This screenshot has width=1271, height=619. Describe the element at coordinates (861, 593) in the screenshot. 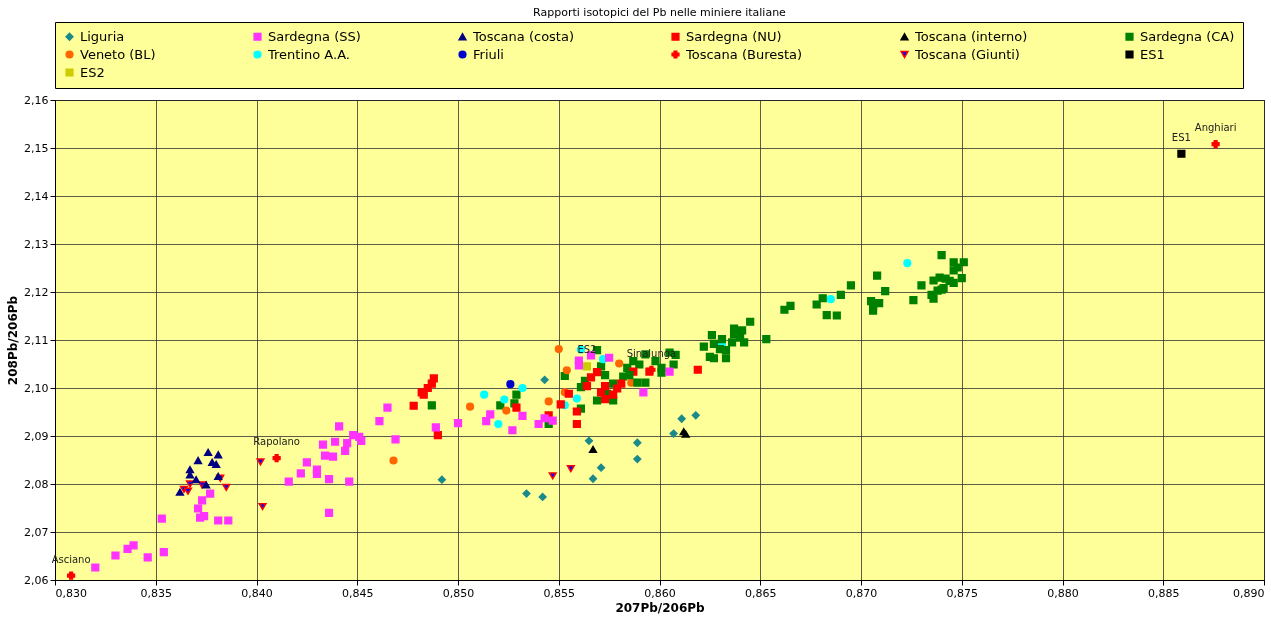

I see `x-tick-label: 0,870` at that location.